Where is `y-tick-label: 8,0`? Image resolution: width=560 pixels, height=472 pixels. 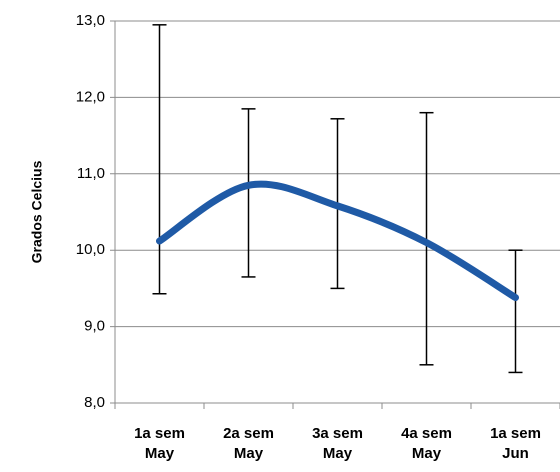 y-tick-label: 8,0 is located at coordinates (94, 402).